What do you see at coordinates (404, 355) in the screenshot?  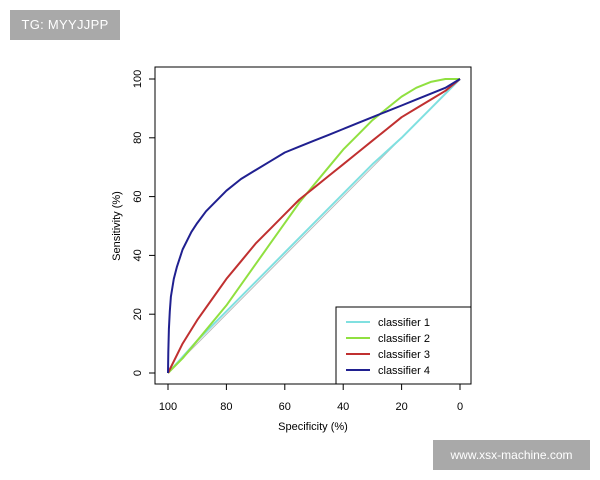 I see `legend-label-3: classifier 3` at bounding box center [404, 355].